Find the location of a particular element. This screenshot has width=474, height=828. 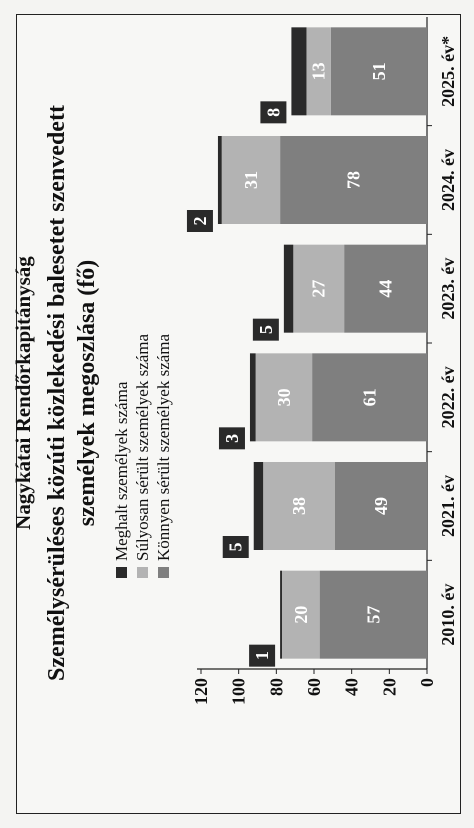

y-tick-label: 40 is located at coordinates (352, 687).